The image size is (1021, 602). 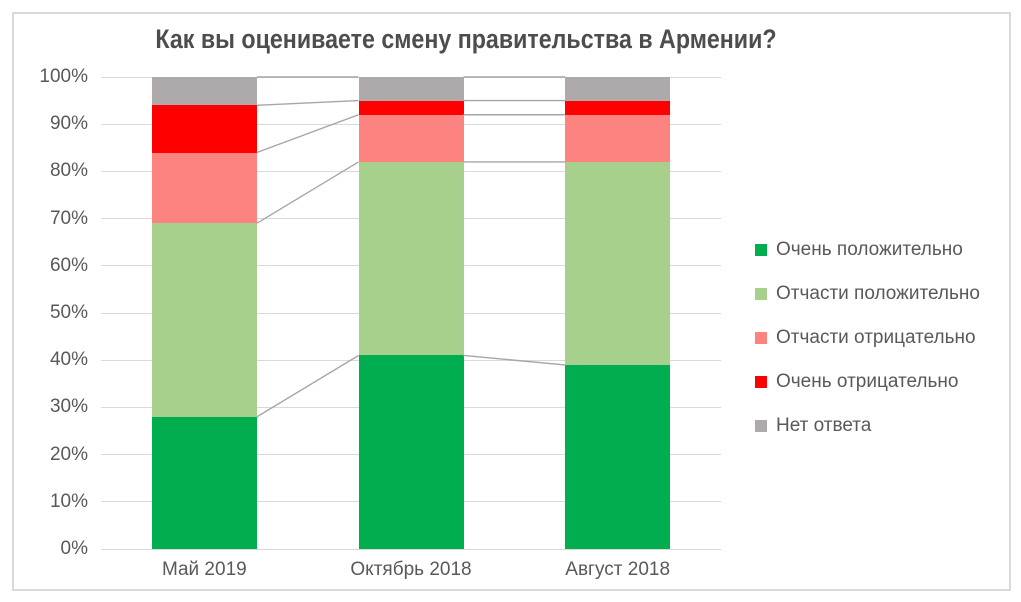 I want to click on legend-label: Нет ответа, so click(x=824, y=425).